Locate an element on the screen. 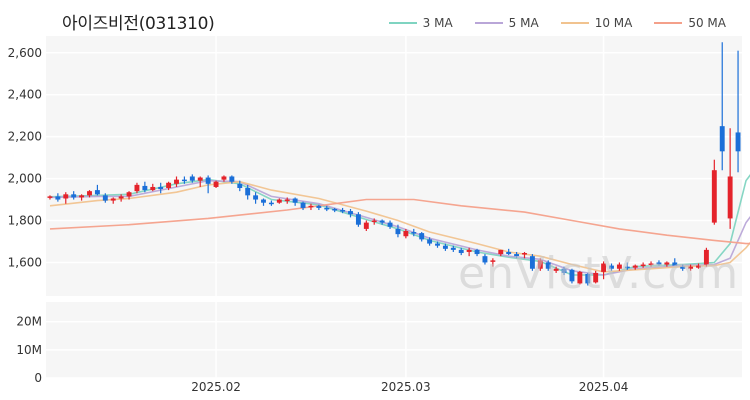  legend: 3 MA 5 MA 10 MA 50 MA is located at coordinates (557, 23).